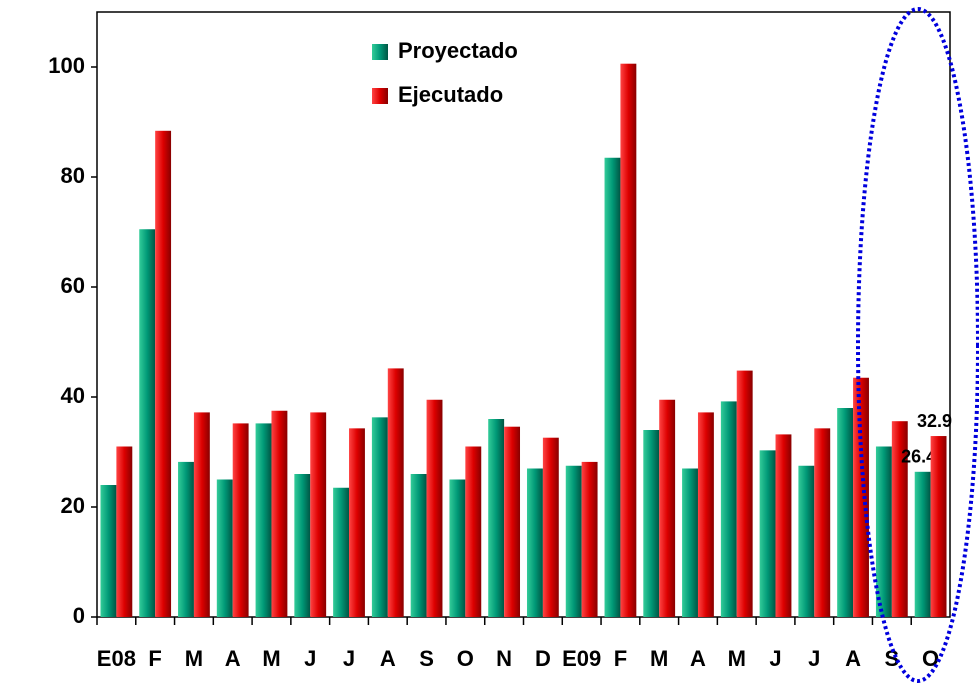 Image resolution: width=979 pixels, height=685 pixels. What do you see at coordinates (458, 50) in the screenshot?
I see `legend-label: Proyectado` at bounding box center [458, 50].